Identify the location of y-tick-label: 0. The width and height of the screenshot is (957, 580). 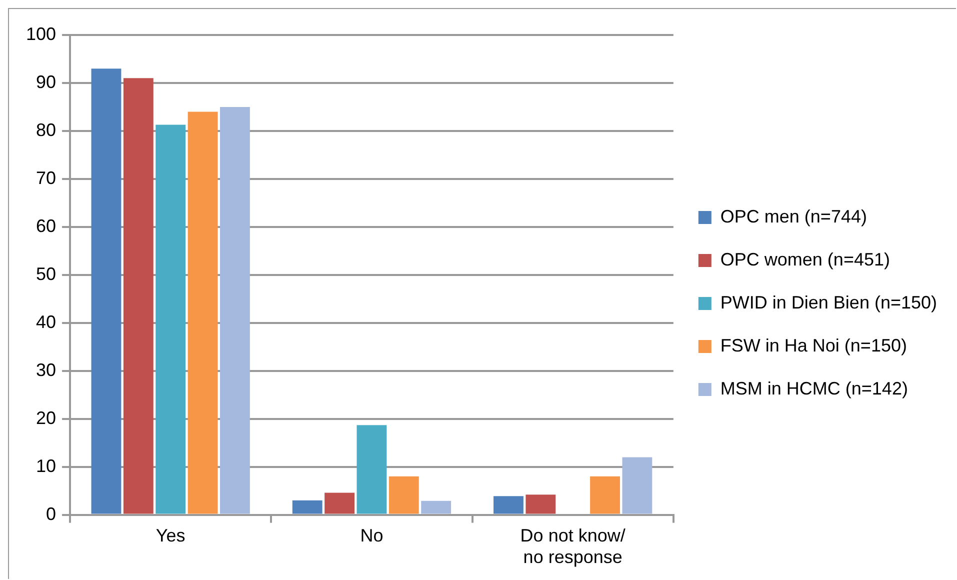
(51, 514).